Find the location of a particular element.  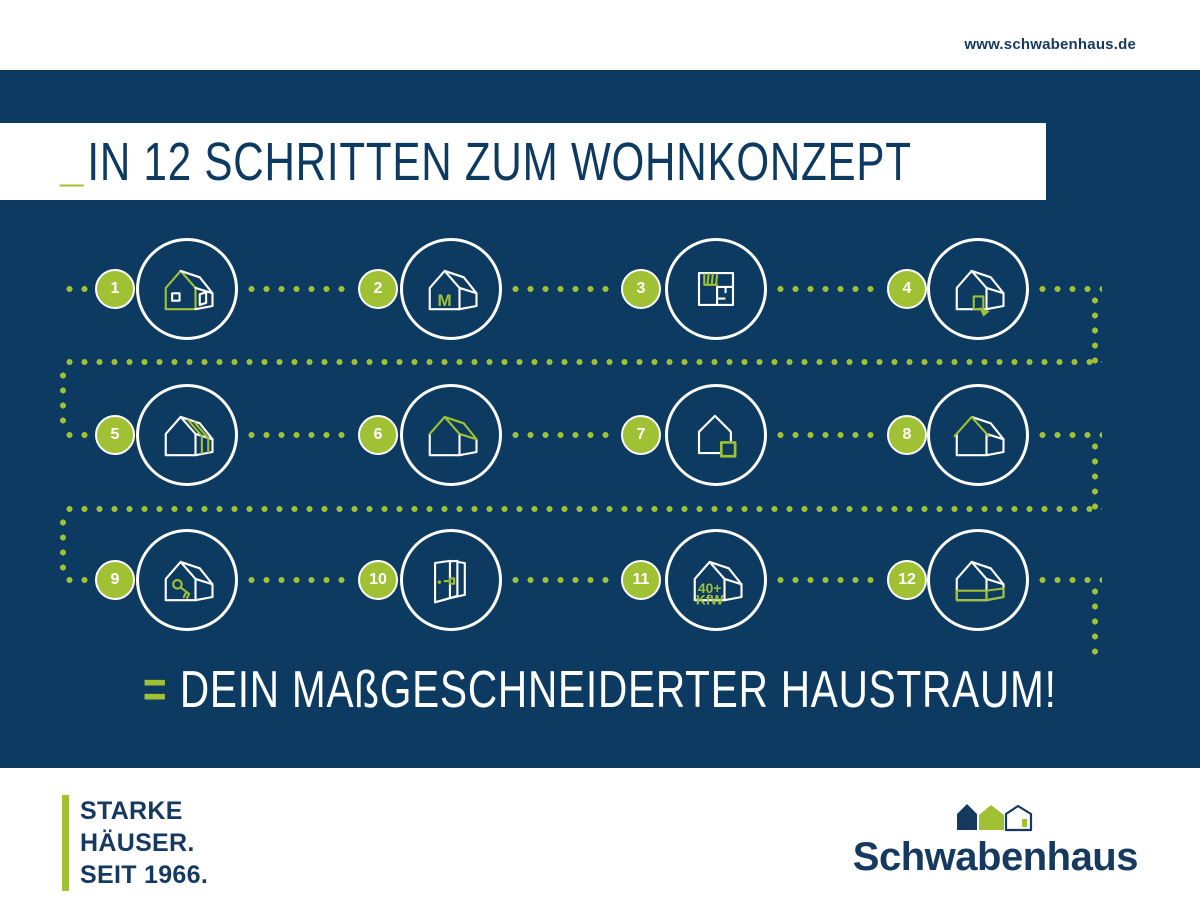

step-circle: 40+ KfW is located at coordinates (716, 580).